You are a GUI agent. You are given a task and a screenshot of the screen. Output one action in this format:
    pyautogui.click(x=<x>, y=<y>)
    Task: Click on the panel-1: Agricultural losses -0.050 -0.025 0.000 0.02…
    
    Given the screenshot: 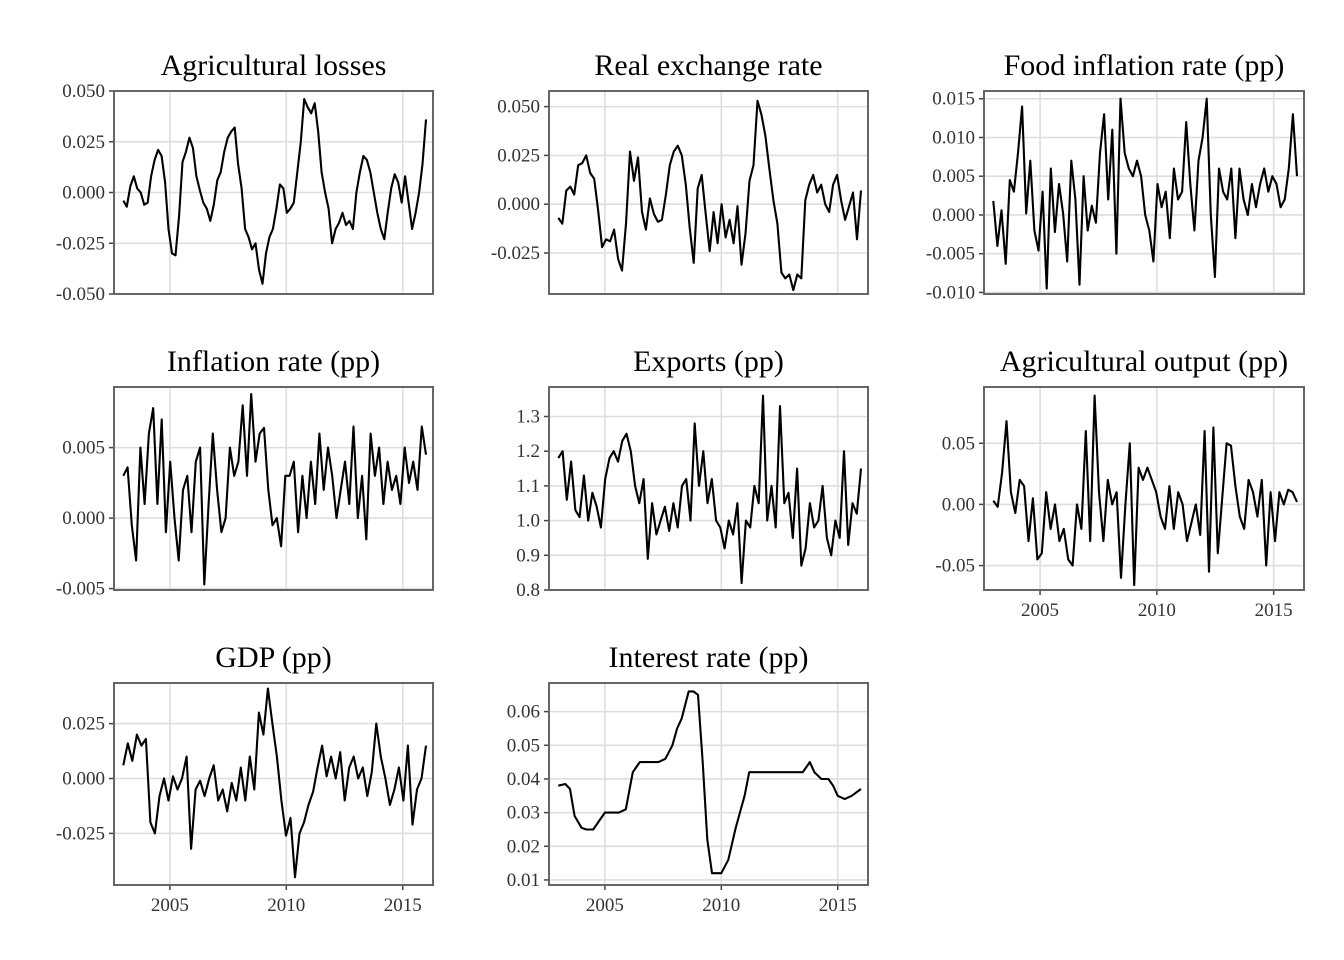 What is the action you would take?
    pyautogui.click(x=245, y=177)
    